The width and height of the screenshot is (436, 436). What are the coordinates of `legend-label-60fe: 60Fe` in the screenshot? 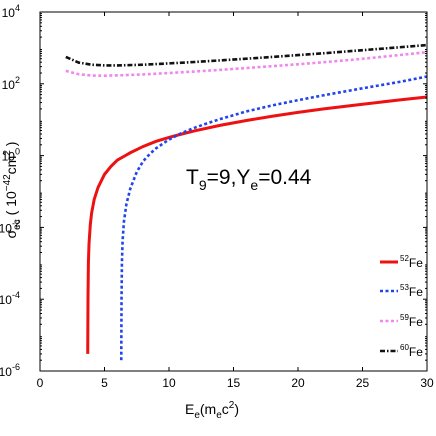 It's located at (411, 351).